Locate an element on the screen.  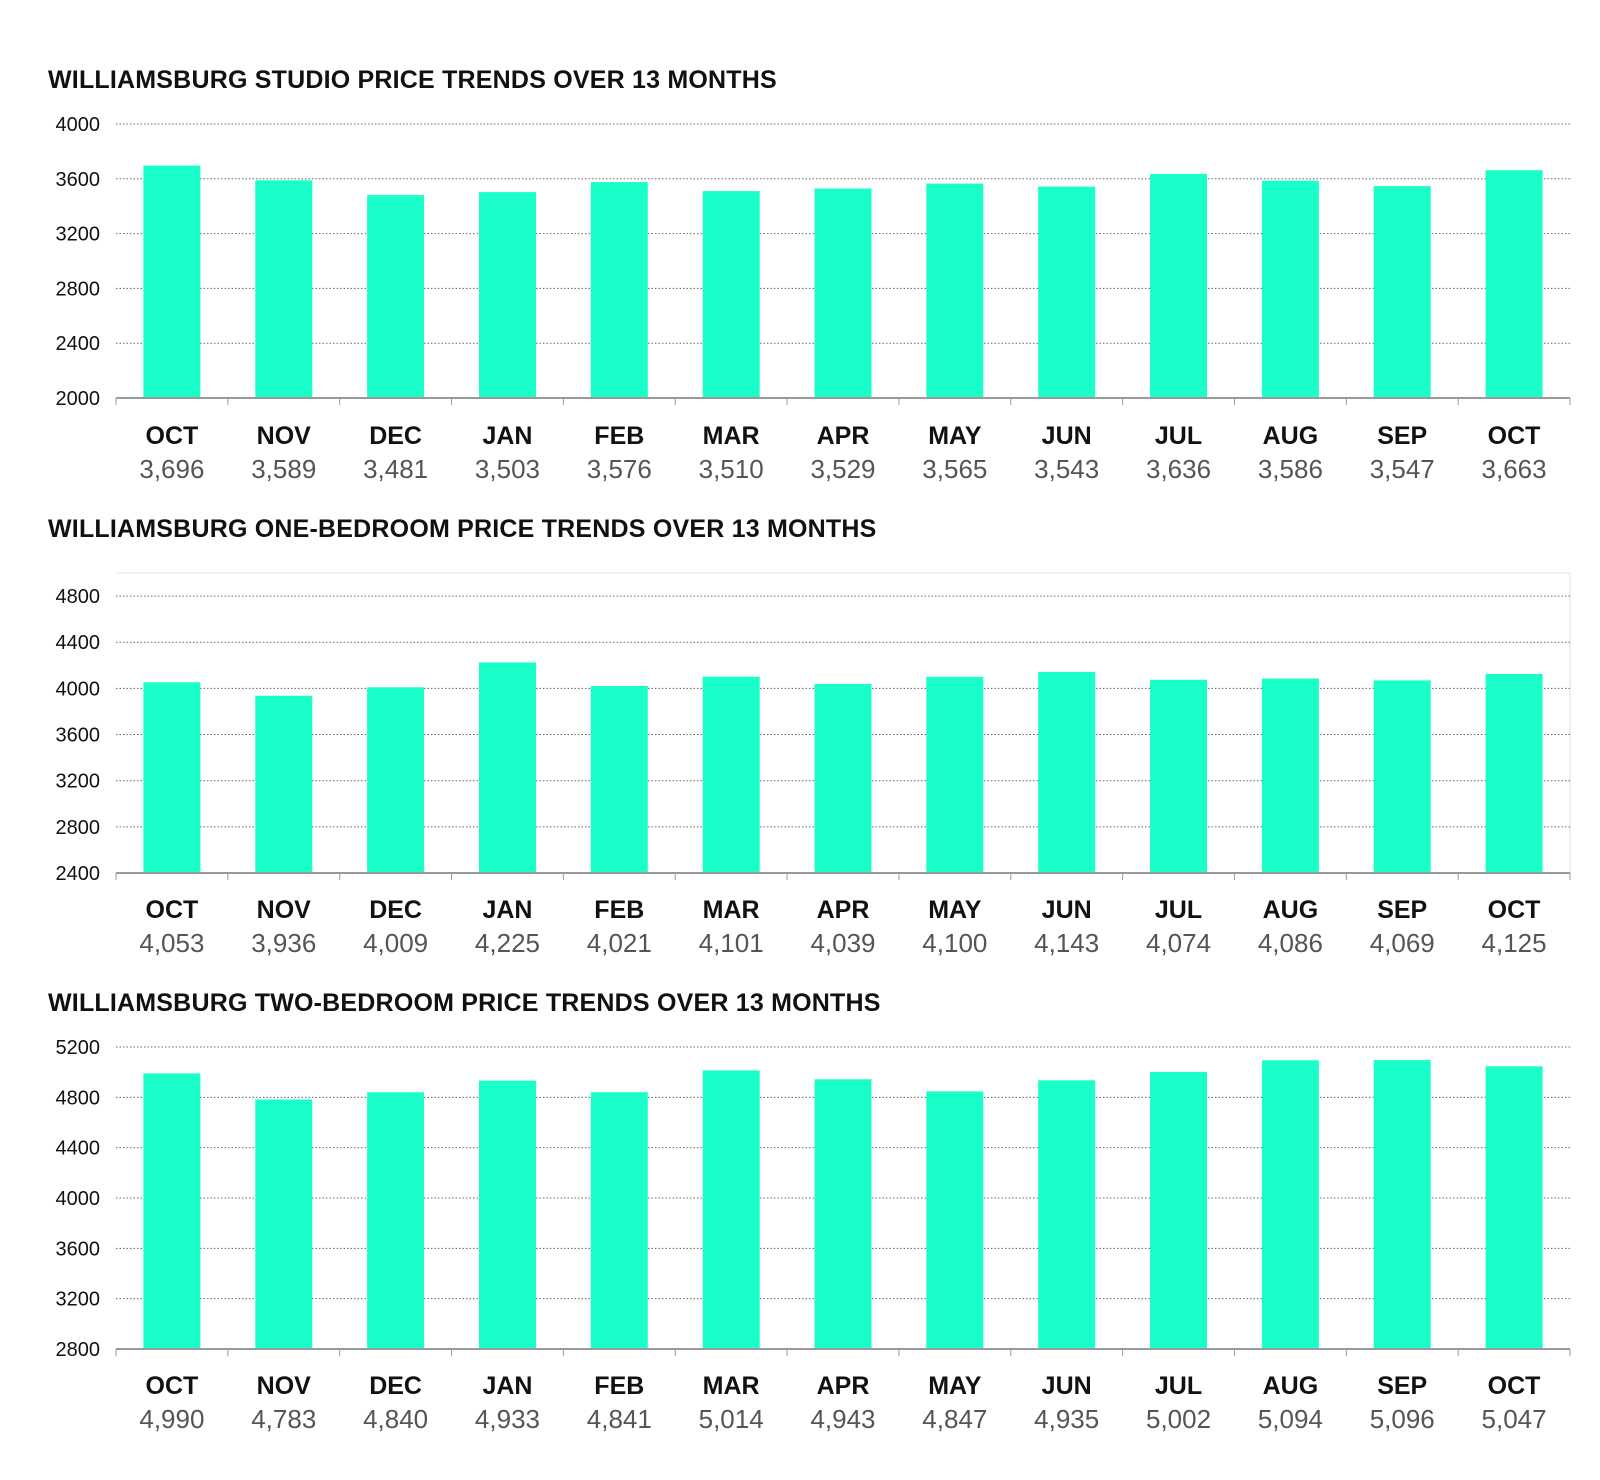
value-label: 4,009 is located at coordinates (395, 943).